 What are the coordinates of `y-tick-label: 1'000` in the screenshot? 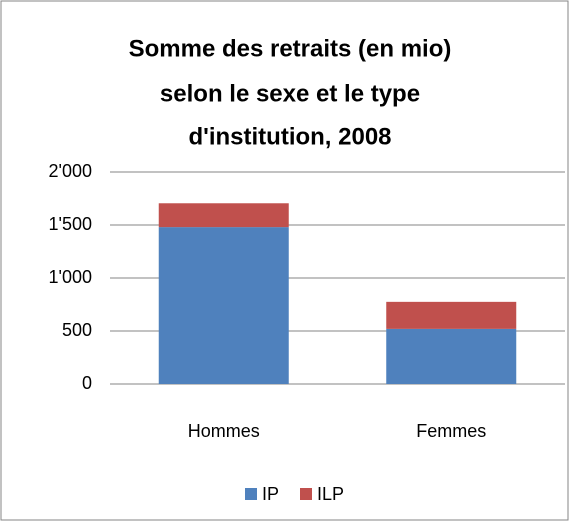 It's located at (70, 277).